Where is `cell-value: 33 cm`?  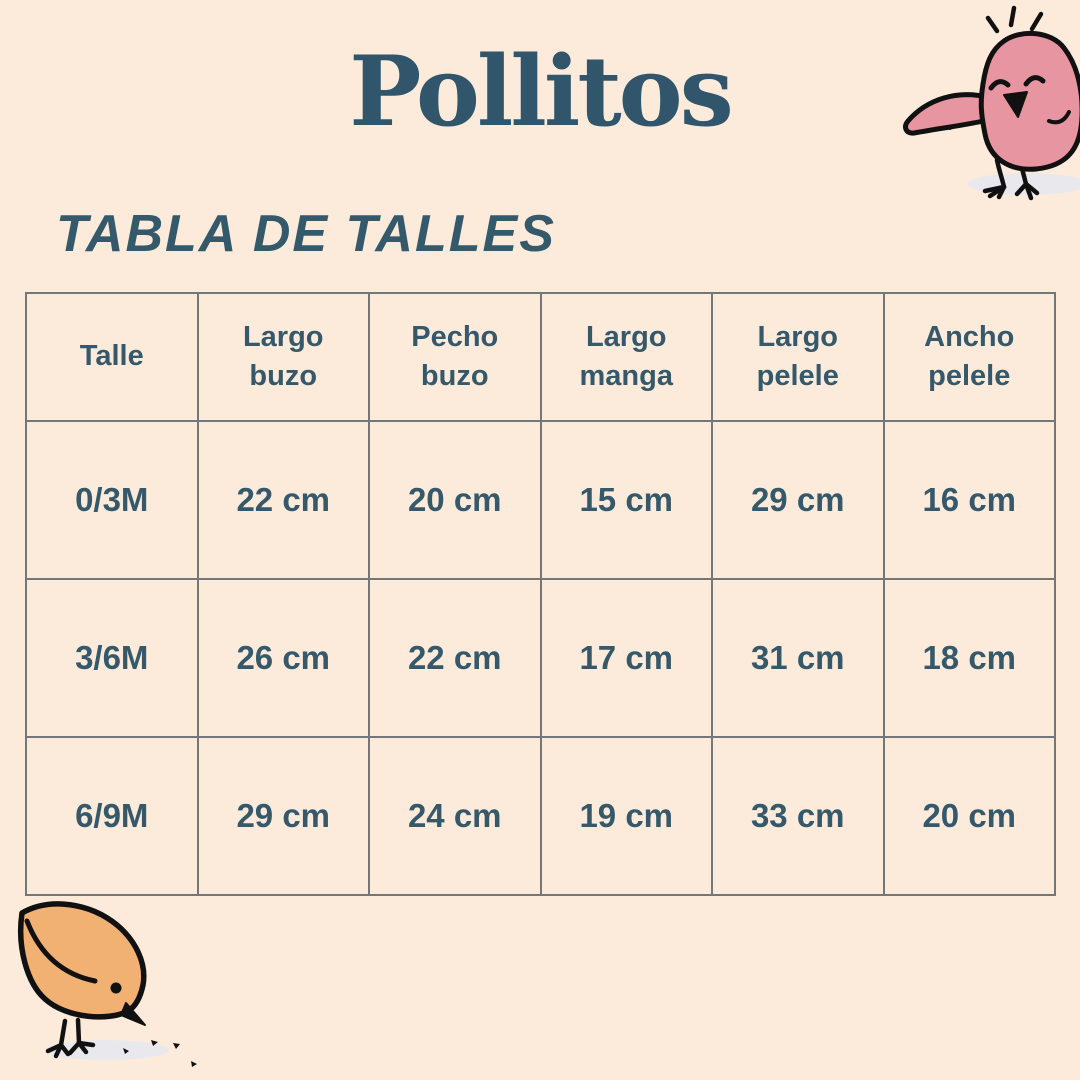 cell-value: 33 cm is located at coordinates (798, 816).